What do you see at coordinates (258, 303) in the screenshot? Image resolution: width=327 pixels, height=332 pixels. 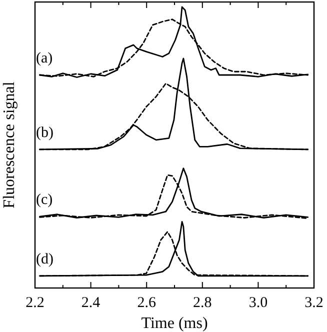 I see `x-tick-label: 3.0` at bounding box center [258, 303].